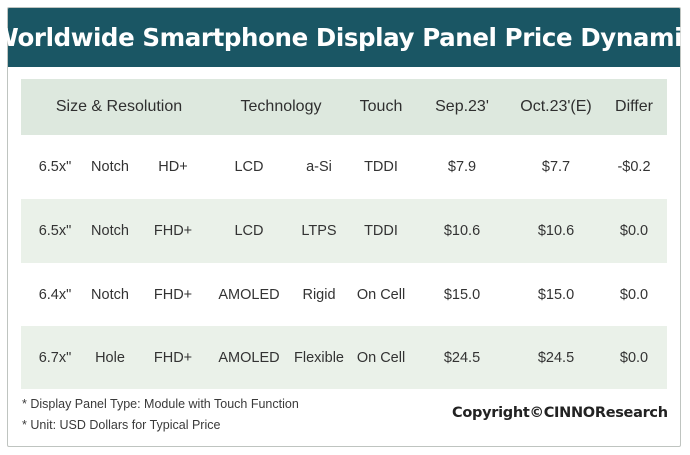  What do you see at coordinates (634, 106) in the screenshot?
I see `header-differ: Differ` at bounding box center [634, 106].